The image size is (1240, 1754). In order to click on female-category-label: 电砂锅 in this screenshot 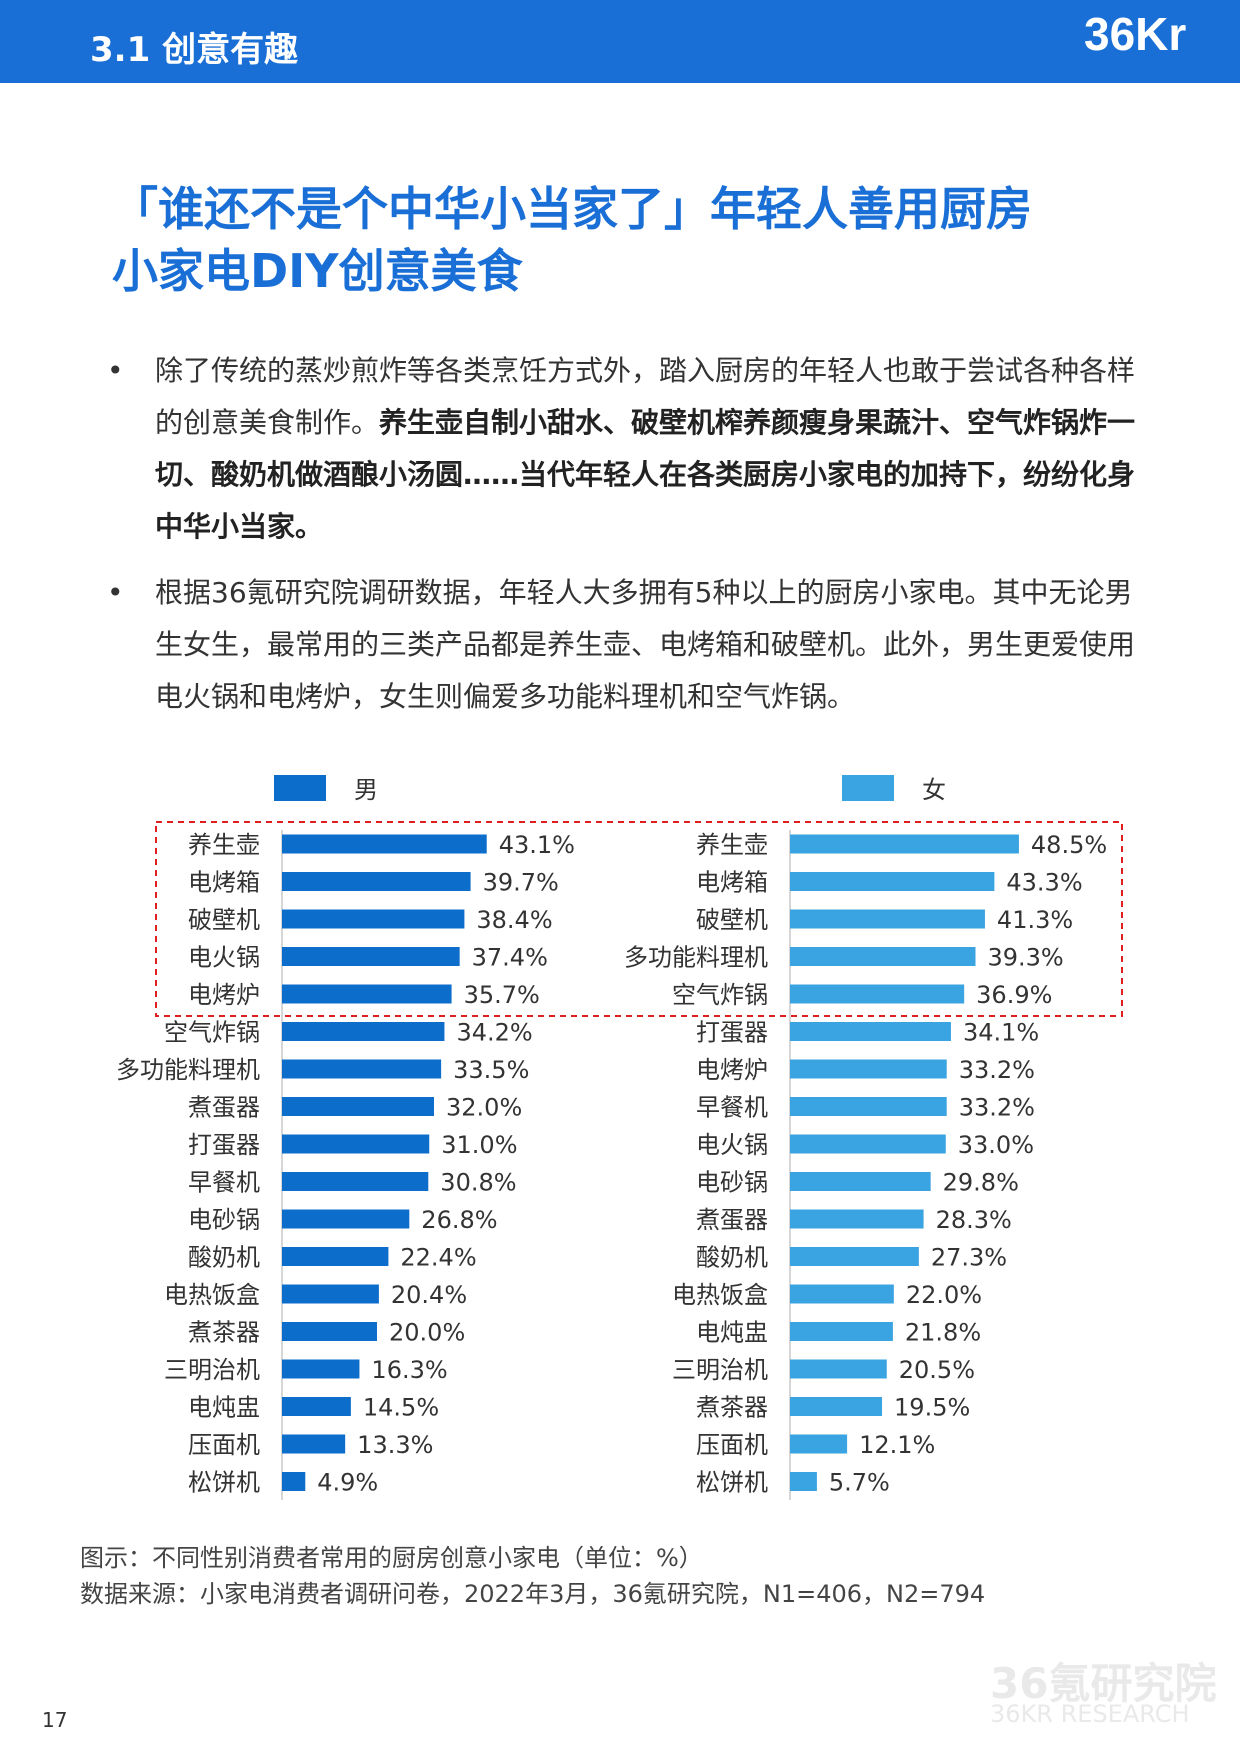, I will do `click(732, 1183)`.